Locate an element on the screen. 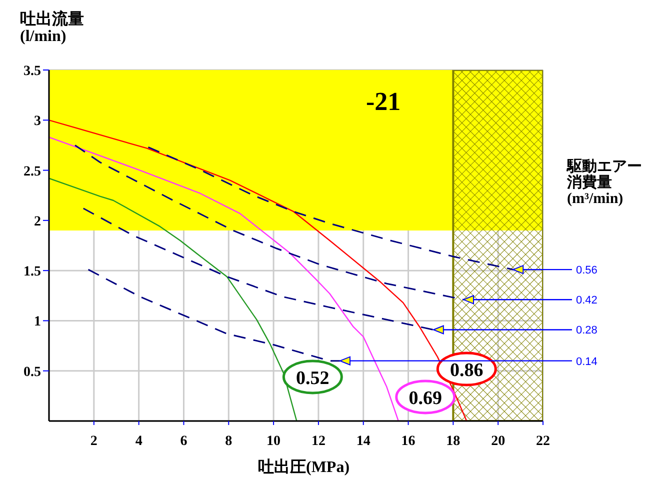  text: 0.42 is located at coordinates (587, 300).